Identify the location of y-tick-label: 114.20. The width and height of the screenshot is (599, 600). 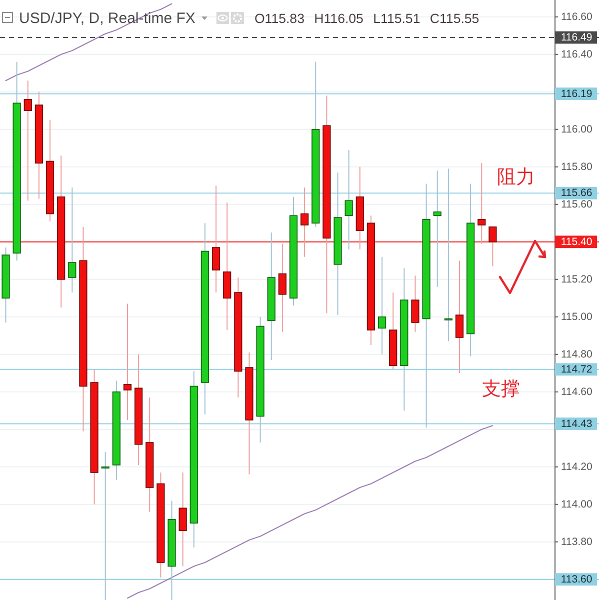
(576, 466).